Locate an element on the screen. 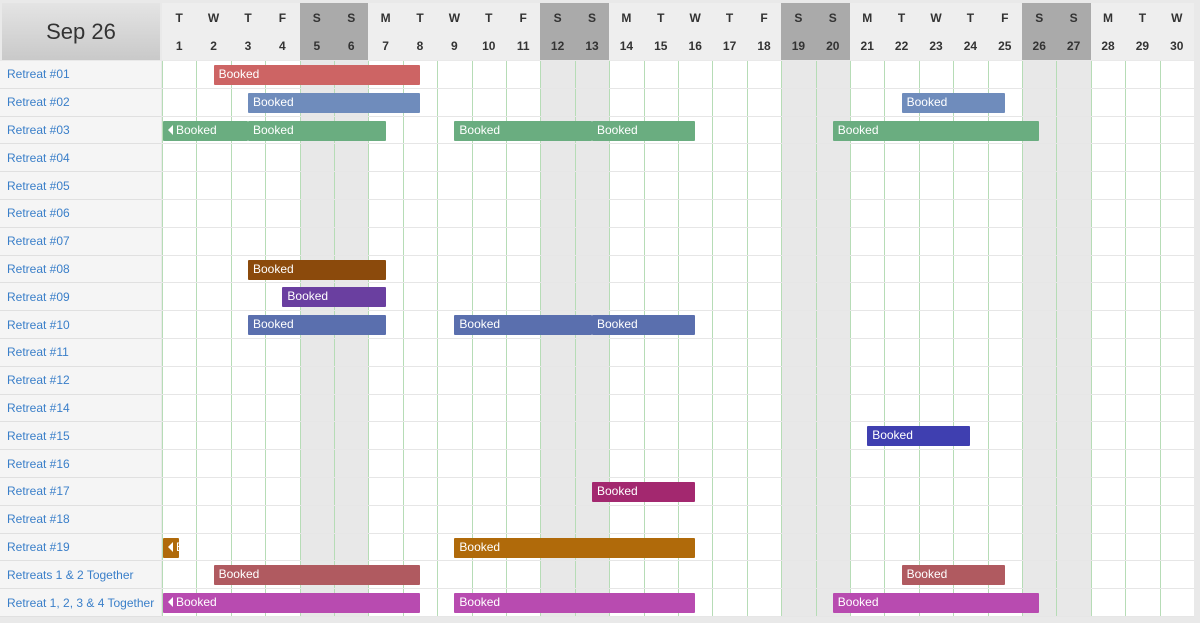  day-header: 19 is located at coordinates (798, 46).